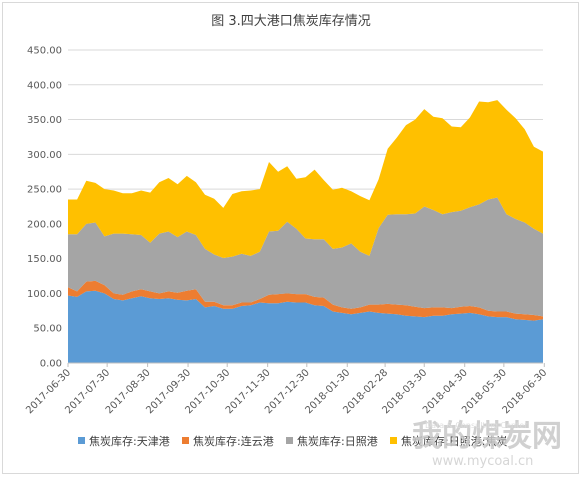 The image size is (583, 478). What do you see at coordinates (454, 441) in the screenshot?
I see `legend-label: 焦炭库存:日照港:焦炭` at bounding box center [454, 441].